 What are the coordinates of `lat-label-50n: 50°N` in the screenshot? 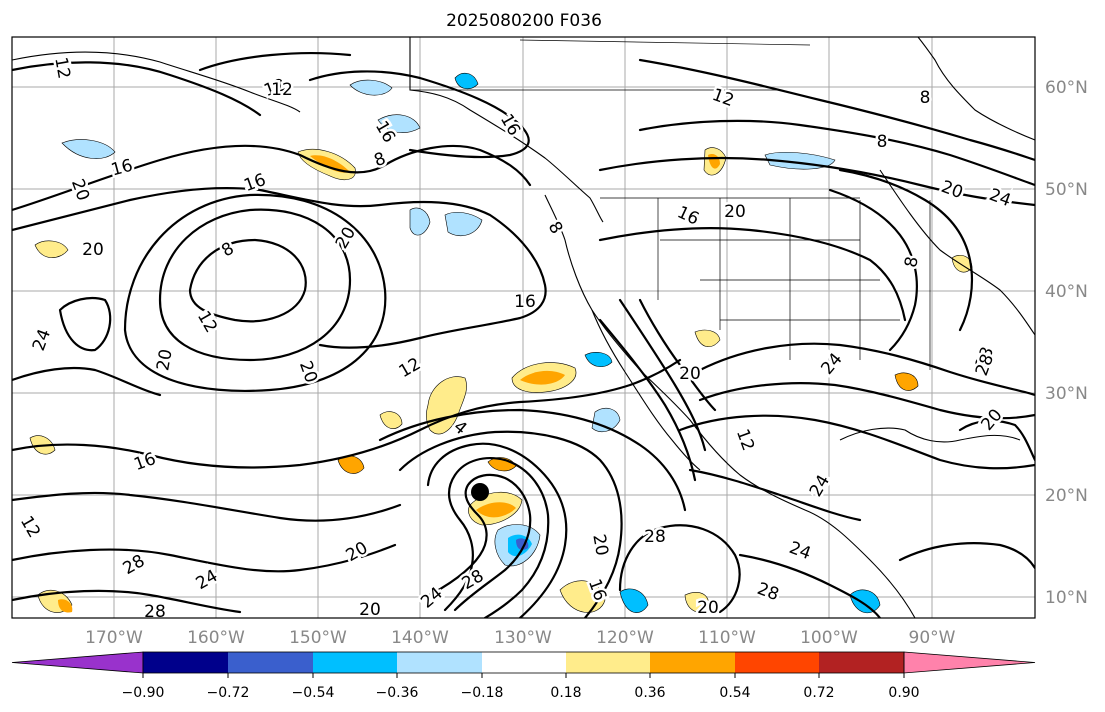 It's located at (1066, 190).